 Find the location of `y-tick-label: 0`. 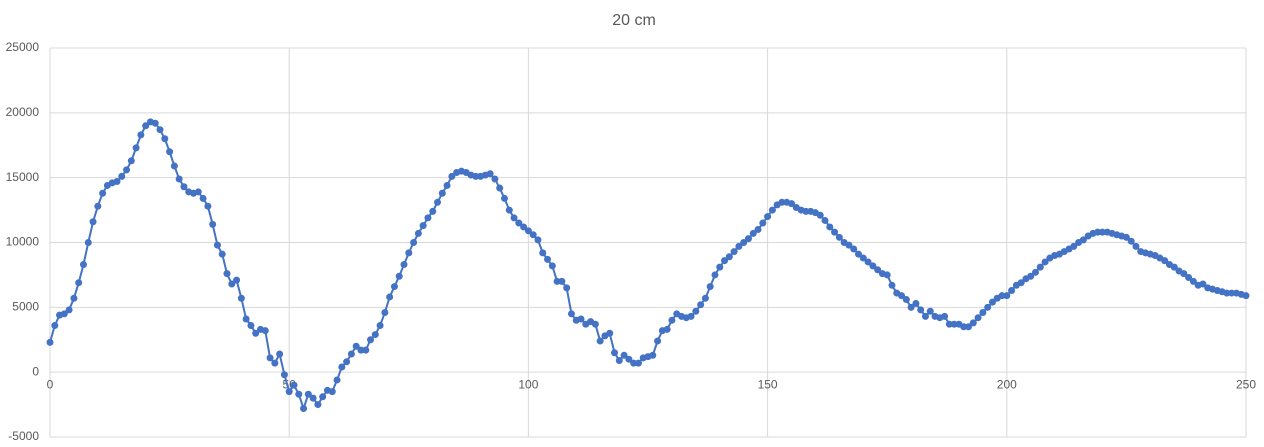

y-tick-label: 0 is located at coordinates (35, 371).